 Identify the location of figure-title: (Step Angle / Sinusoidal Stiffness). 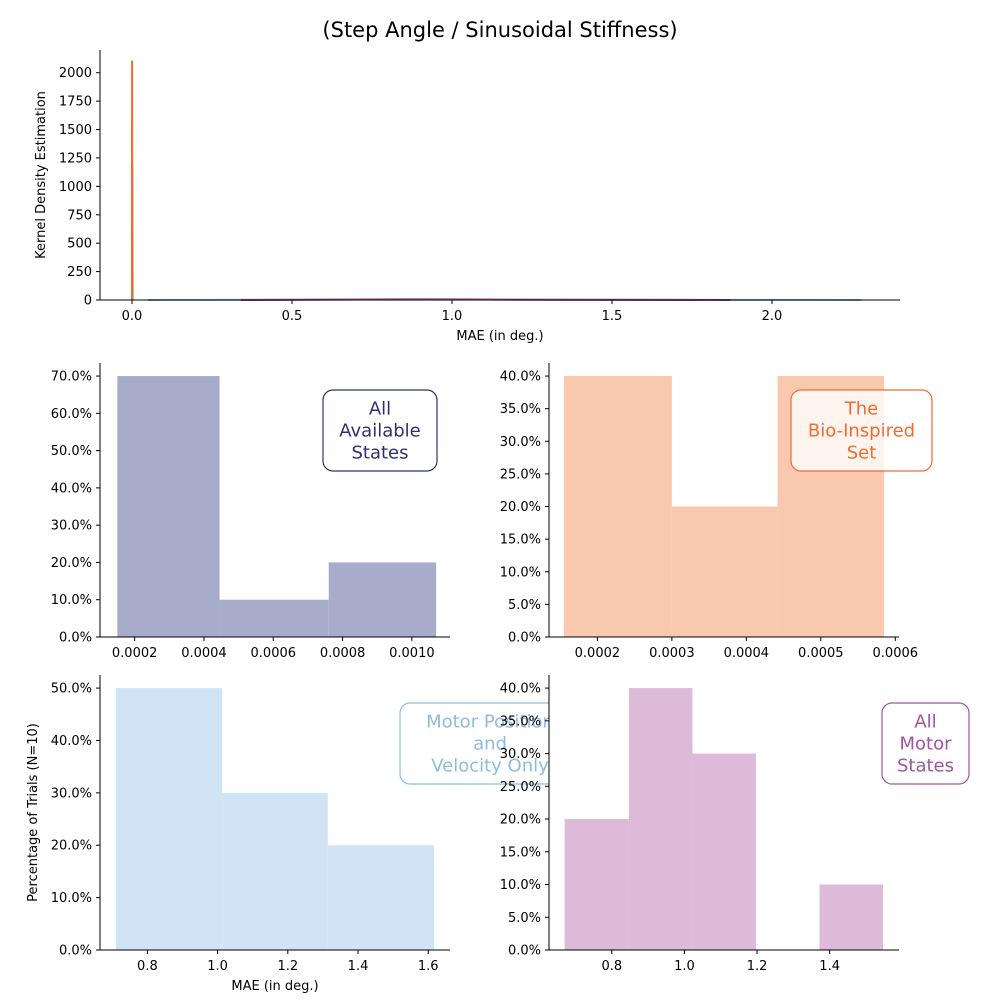
(499, 30).